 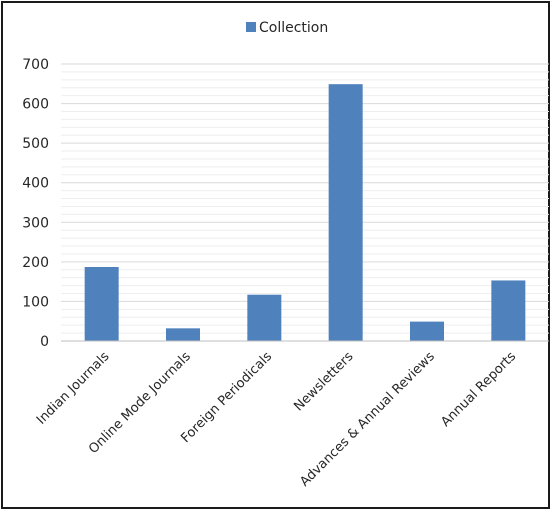 I want to click on legend: Collection, so click(x=287, y=28).